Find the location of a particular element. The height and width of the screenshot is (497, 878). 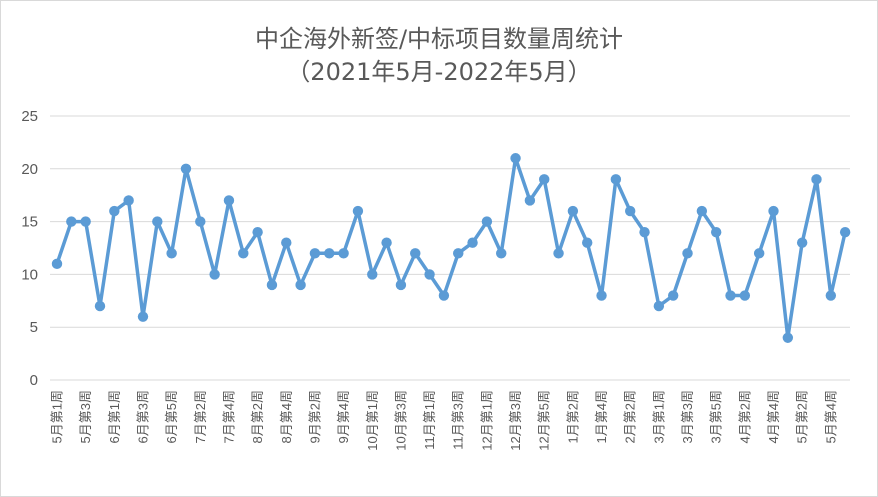

x-tick-label: 3月第3周 is located at coordinates (687, 416).